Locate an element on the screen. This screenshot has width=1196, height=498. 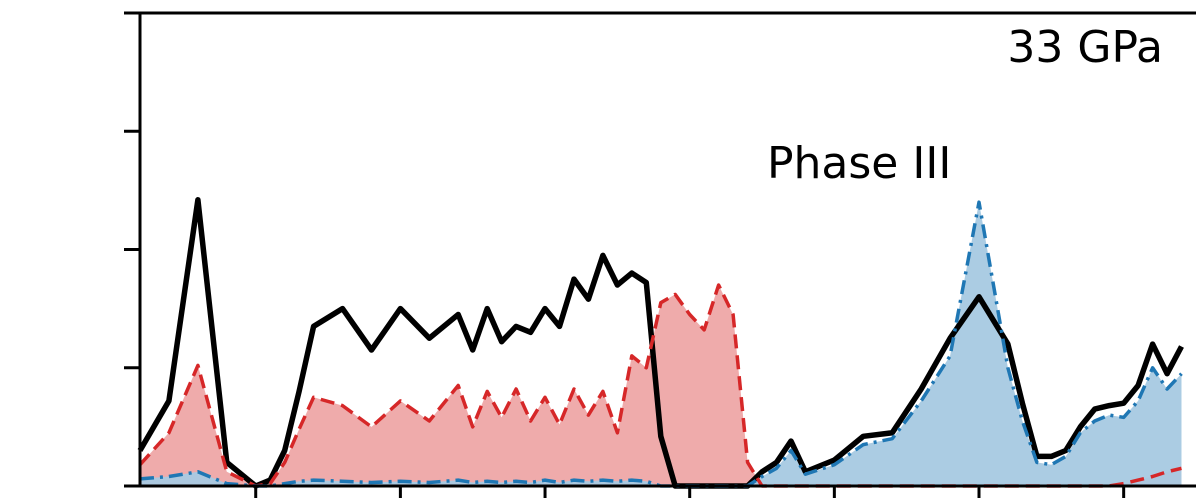
x-tick-group is located at coordinates (690, 492).